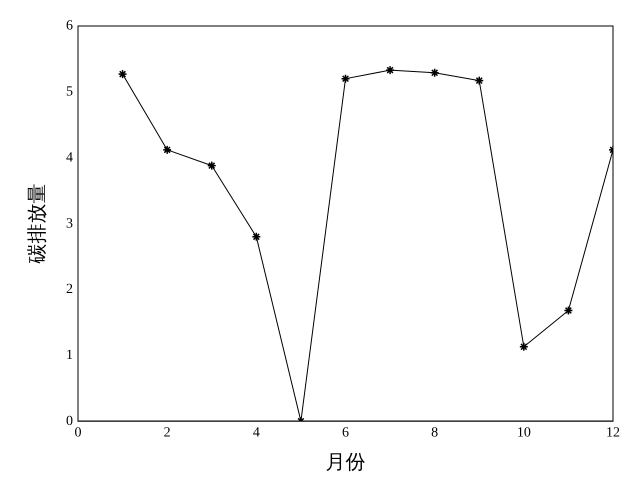 The image size is (641, 481). I want to click on x-tick-label: 12, so click(613, 432).